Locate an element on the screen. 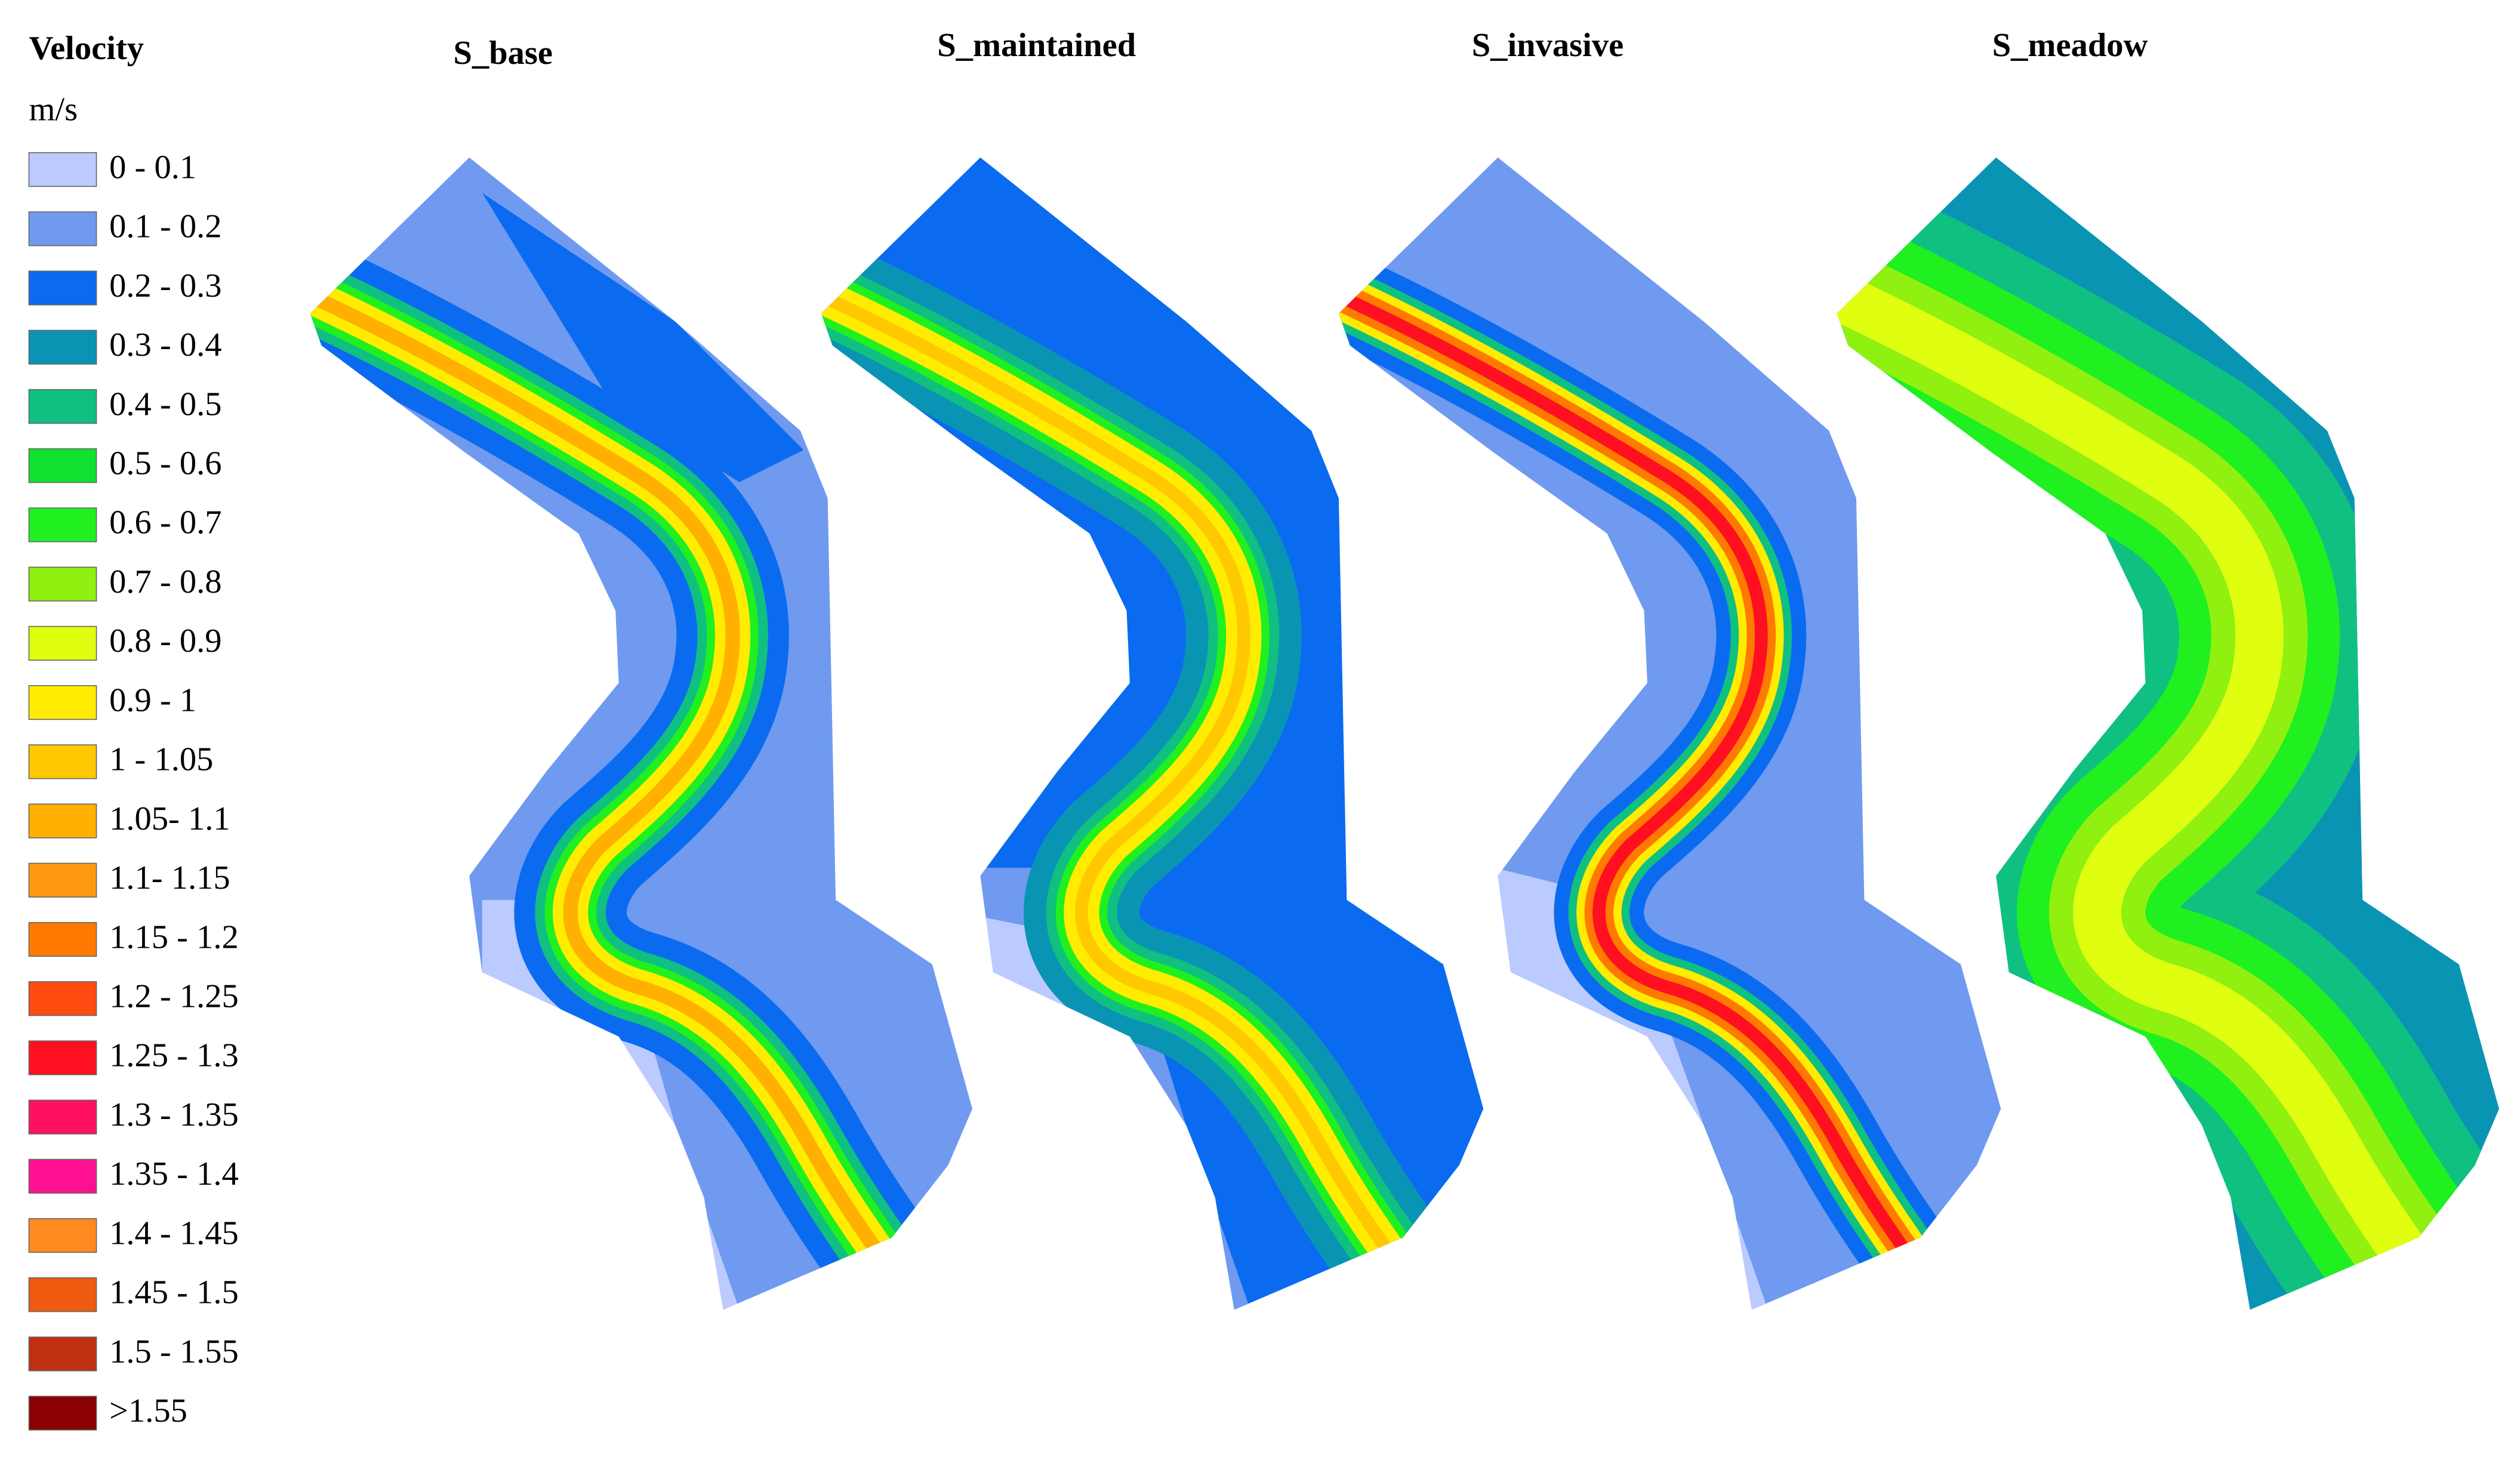 Image resolution: width=2520 pixels, height=1464 pixels. legend-label: 1 - 1.05 is located at coordinates (161, 759).